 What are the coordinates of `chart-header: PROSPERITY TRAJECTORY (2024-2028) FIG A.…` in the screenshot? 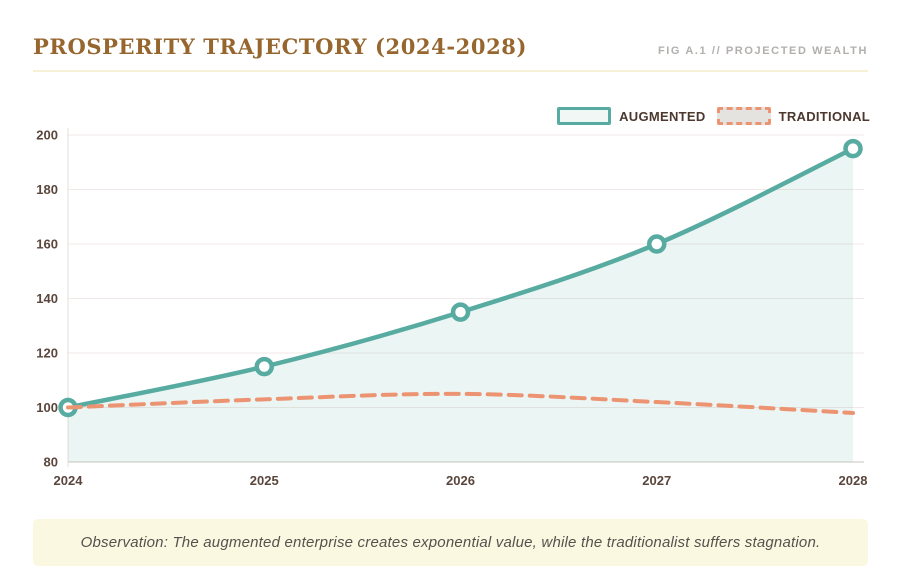 It's located at (450, 36).